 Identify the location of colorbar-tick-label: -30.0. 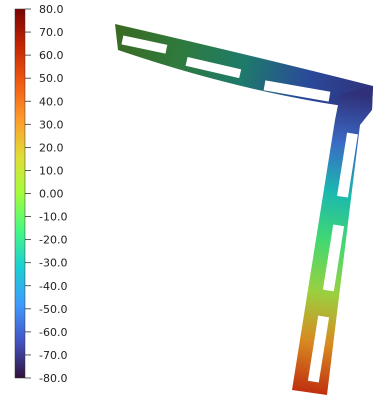
(53, 263).